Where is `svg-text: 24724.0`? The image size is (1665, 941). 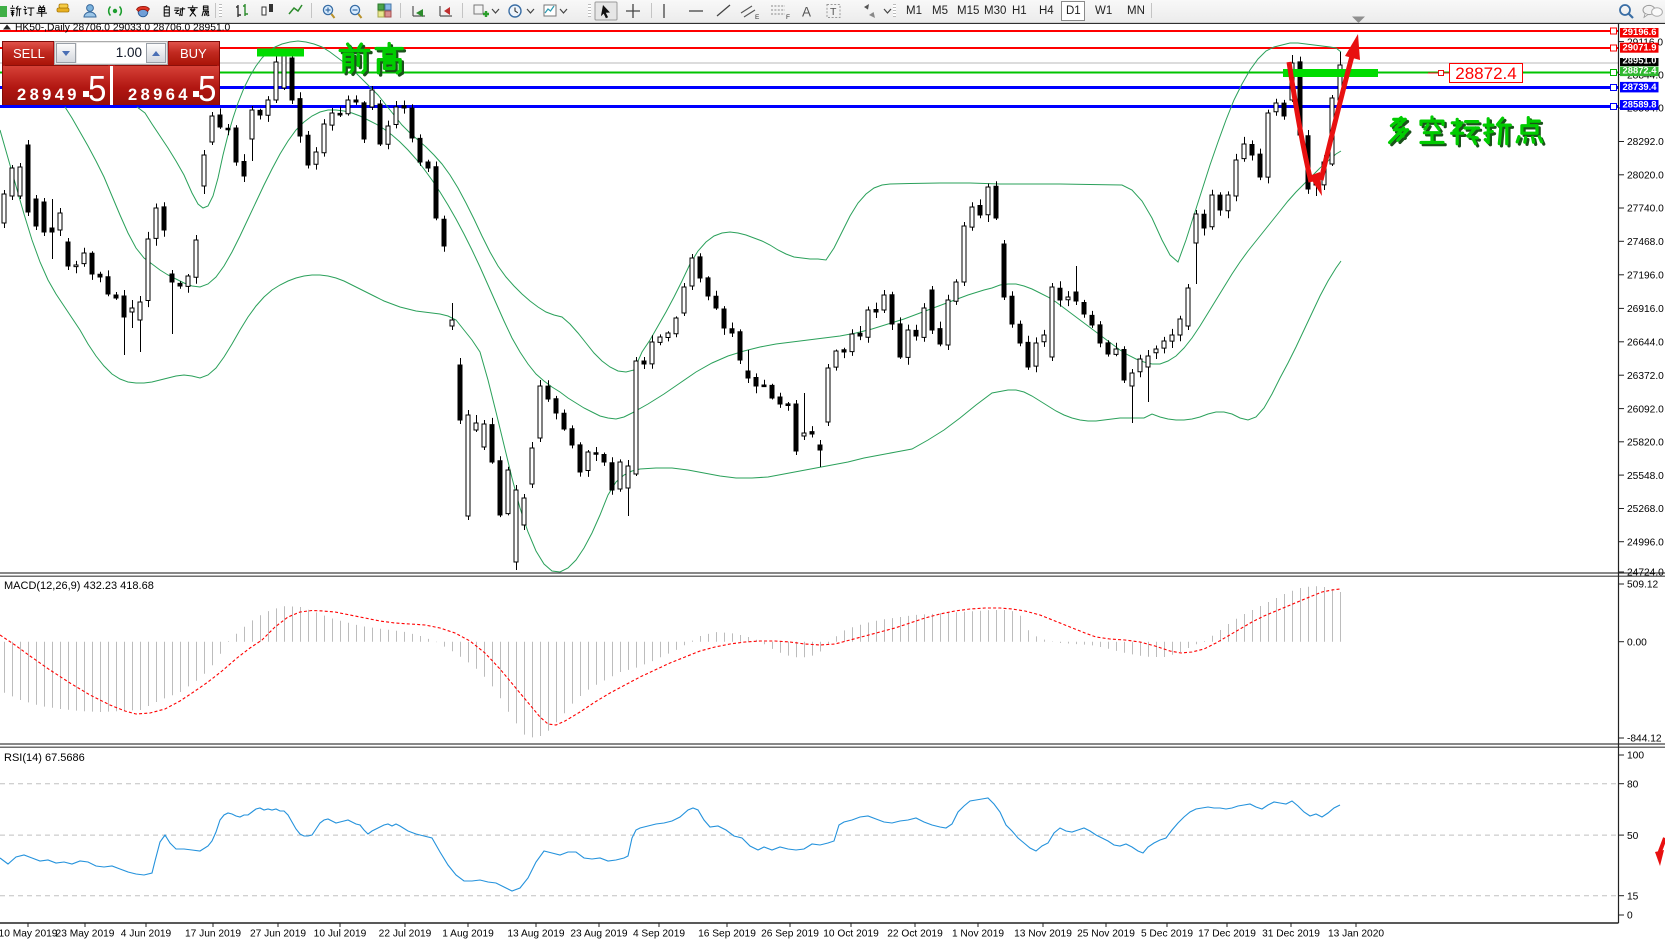
svg-text: 24724.0 is located at coordinates (1645, 573).